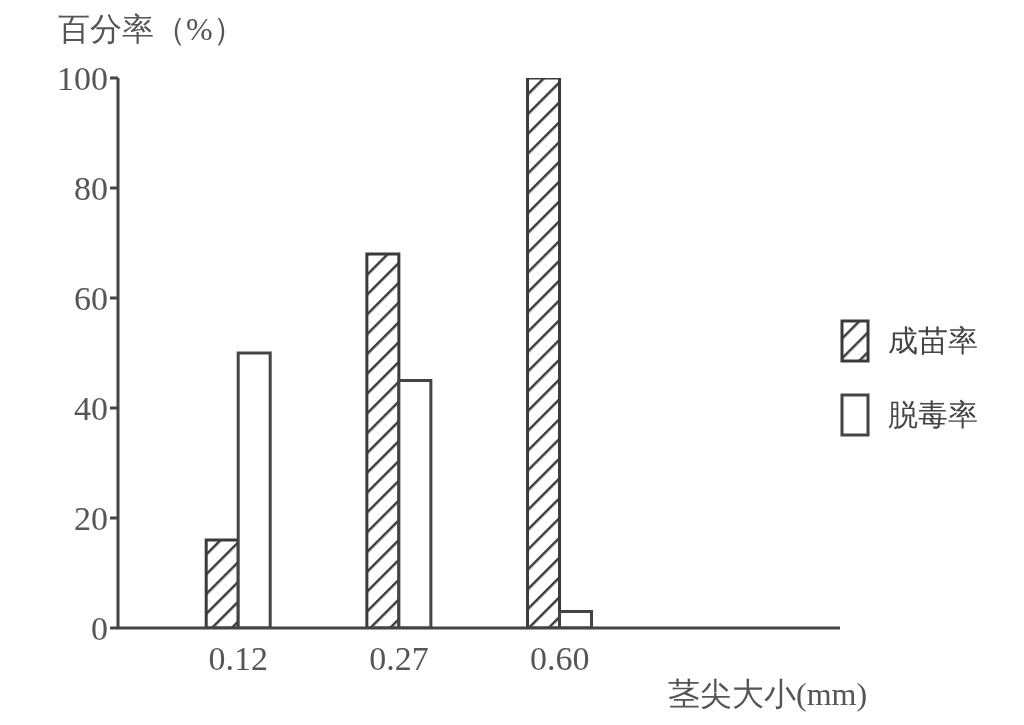  What do you see at coordinates (933, 340) in the screenshot?
I see `legend-label: 成苗率` at bounding box center [933, 340].